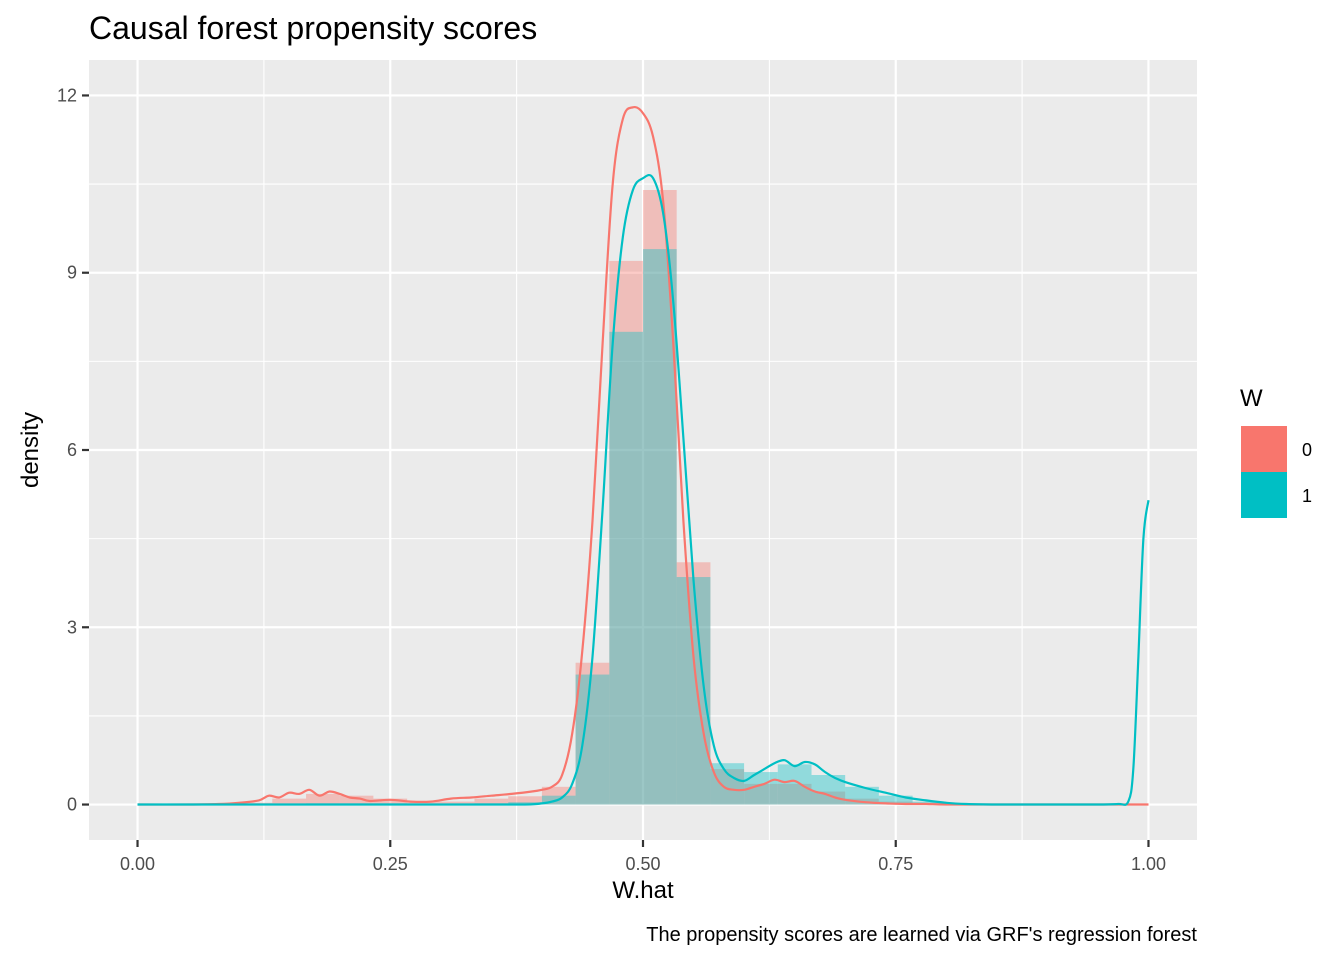  Describe the element at coordinates (30, 450) in the screenshot. I see `y-axis-title: density` at that location.